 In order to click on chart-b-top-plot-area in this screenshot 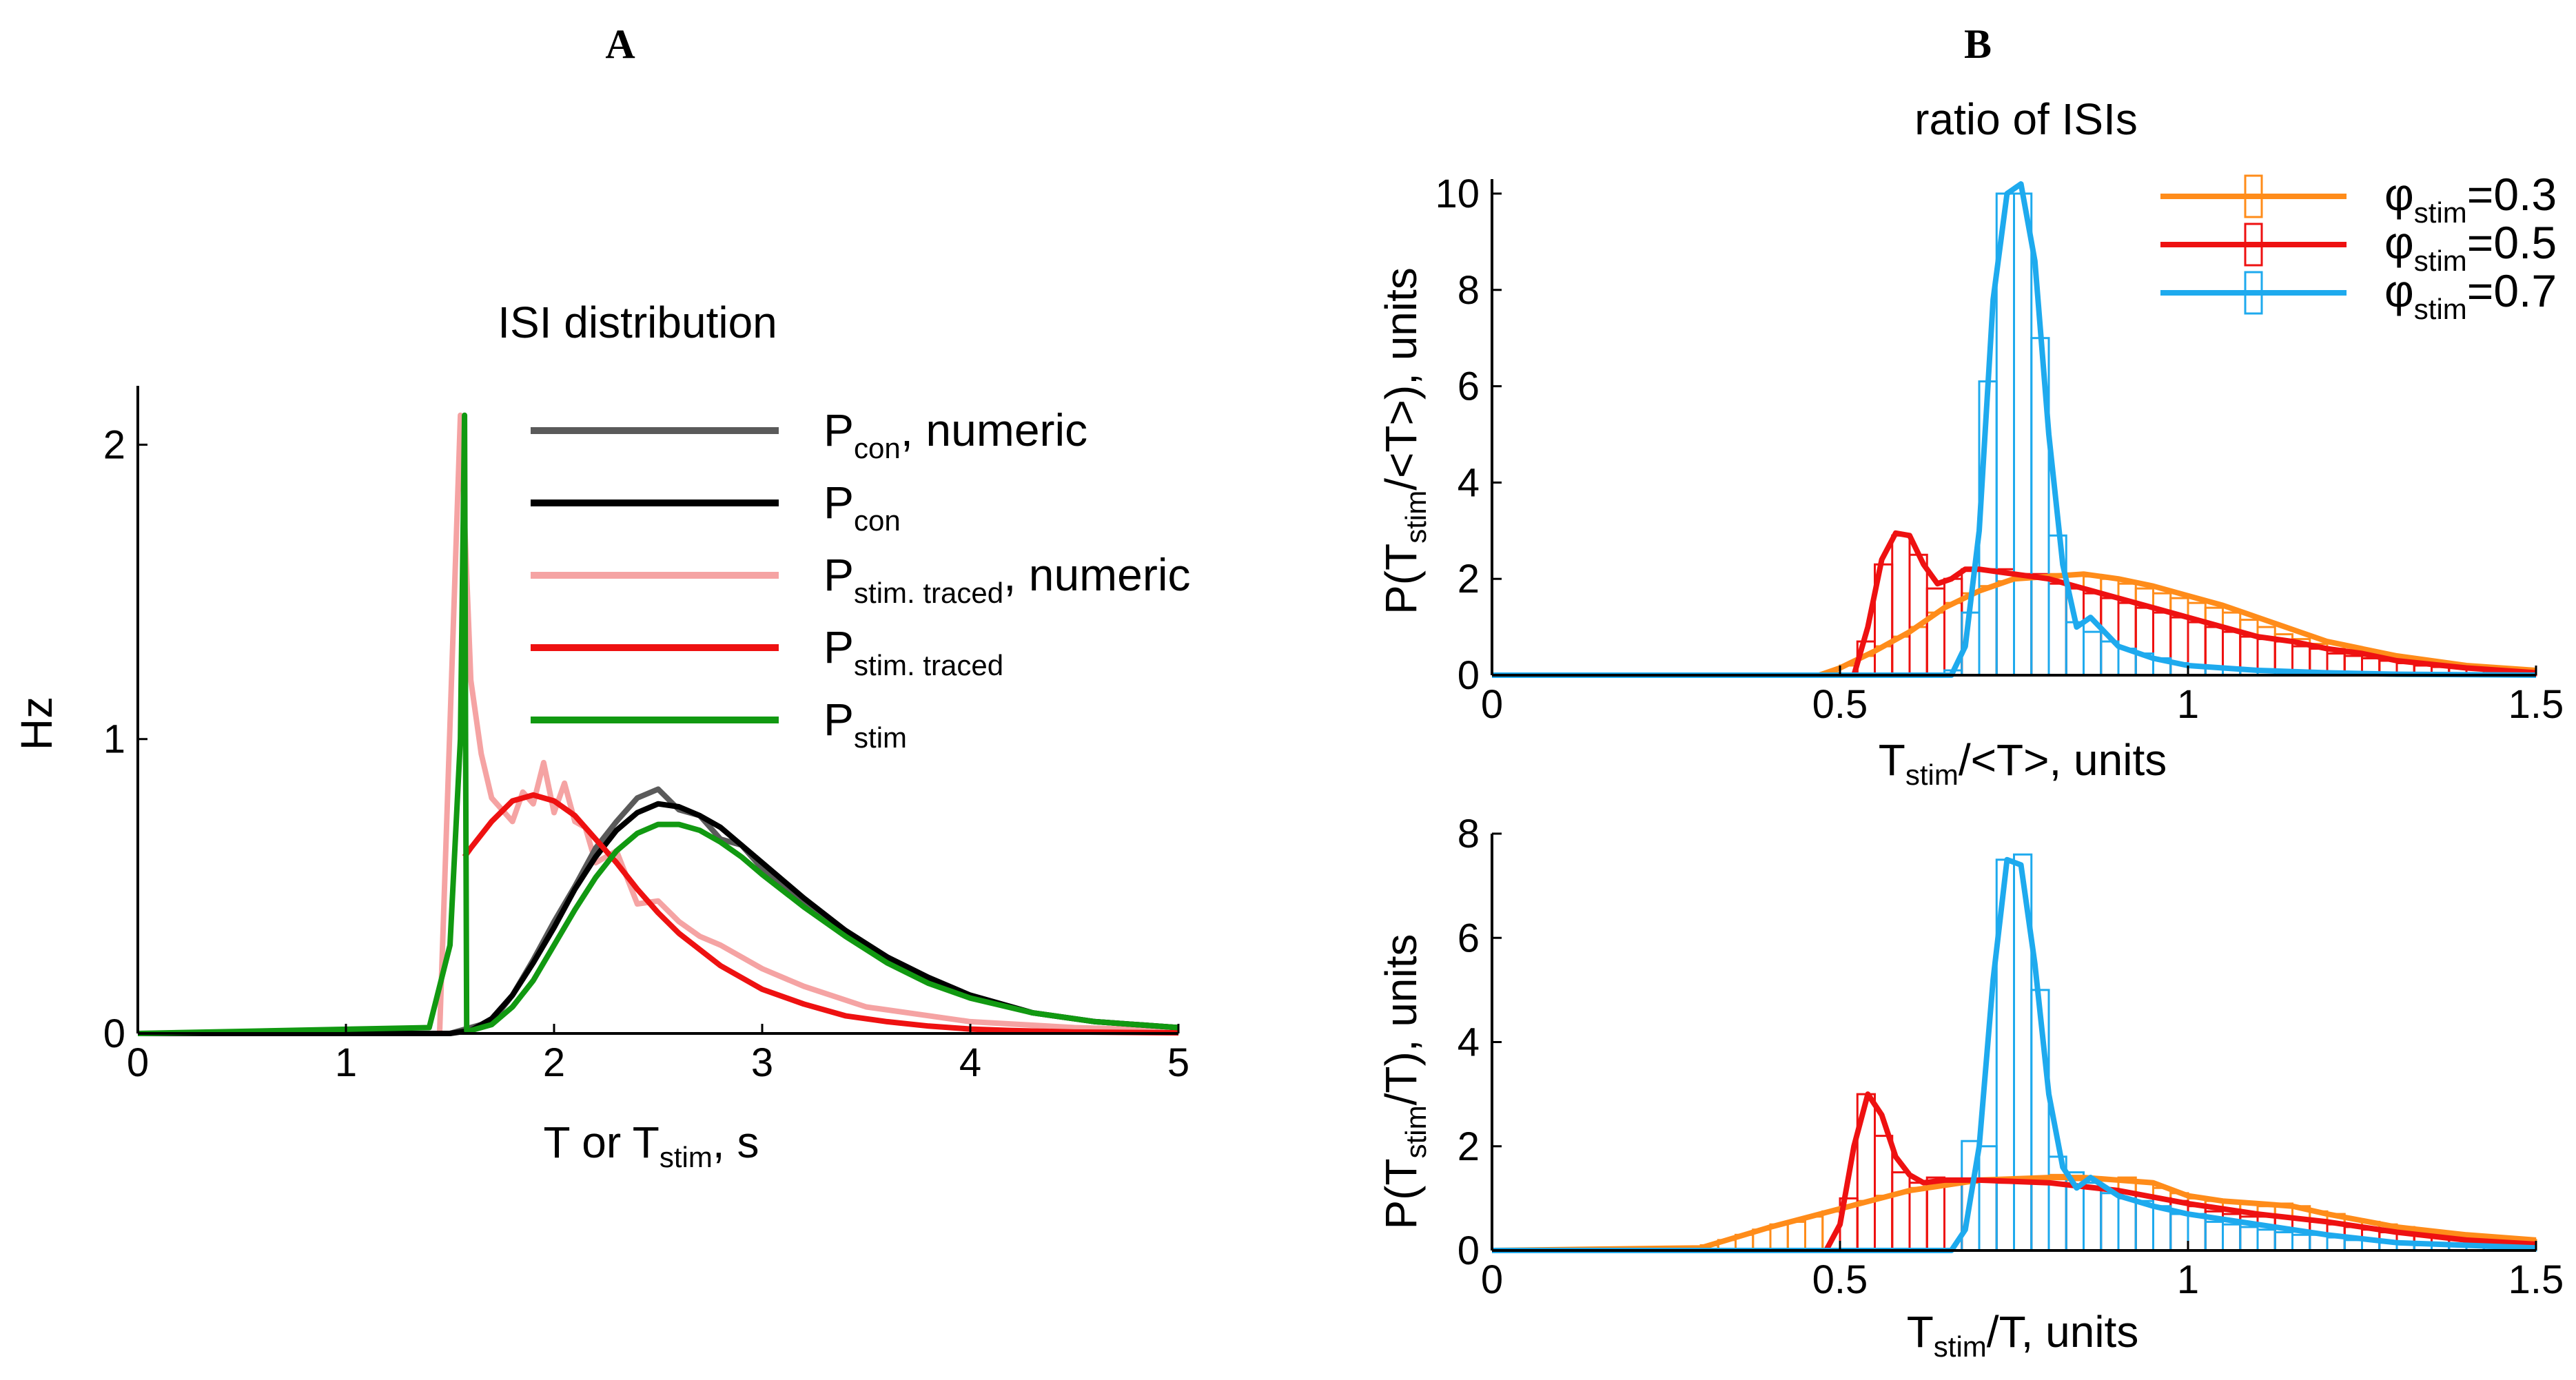, I will do `click(2014, 429)`.